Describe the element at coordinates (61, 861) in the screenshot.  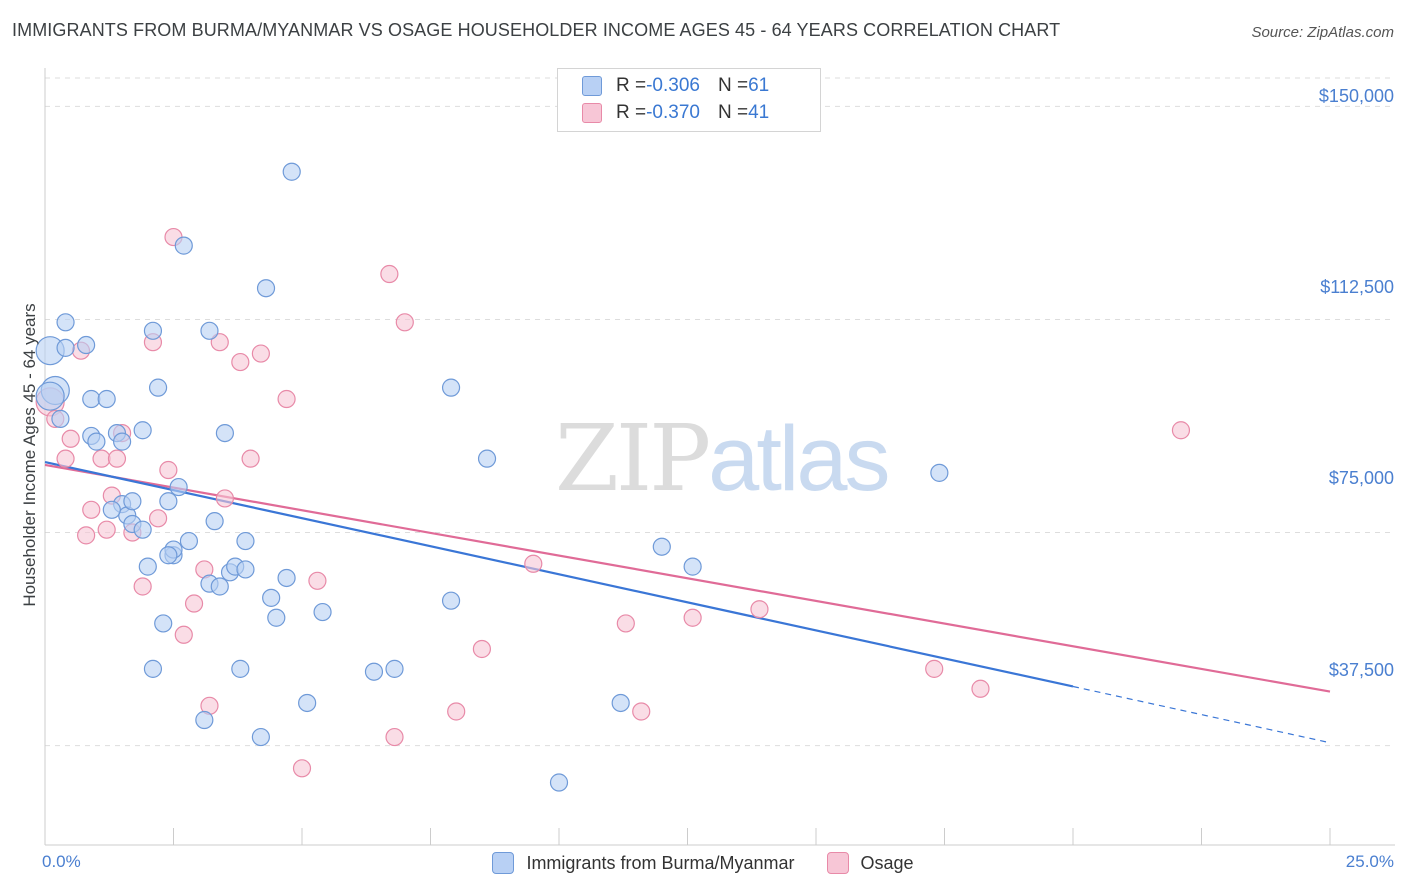
I see `x-tick-label-min: 0.0%` at that location.